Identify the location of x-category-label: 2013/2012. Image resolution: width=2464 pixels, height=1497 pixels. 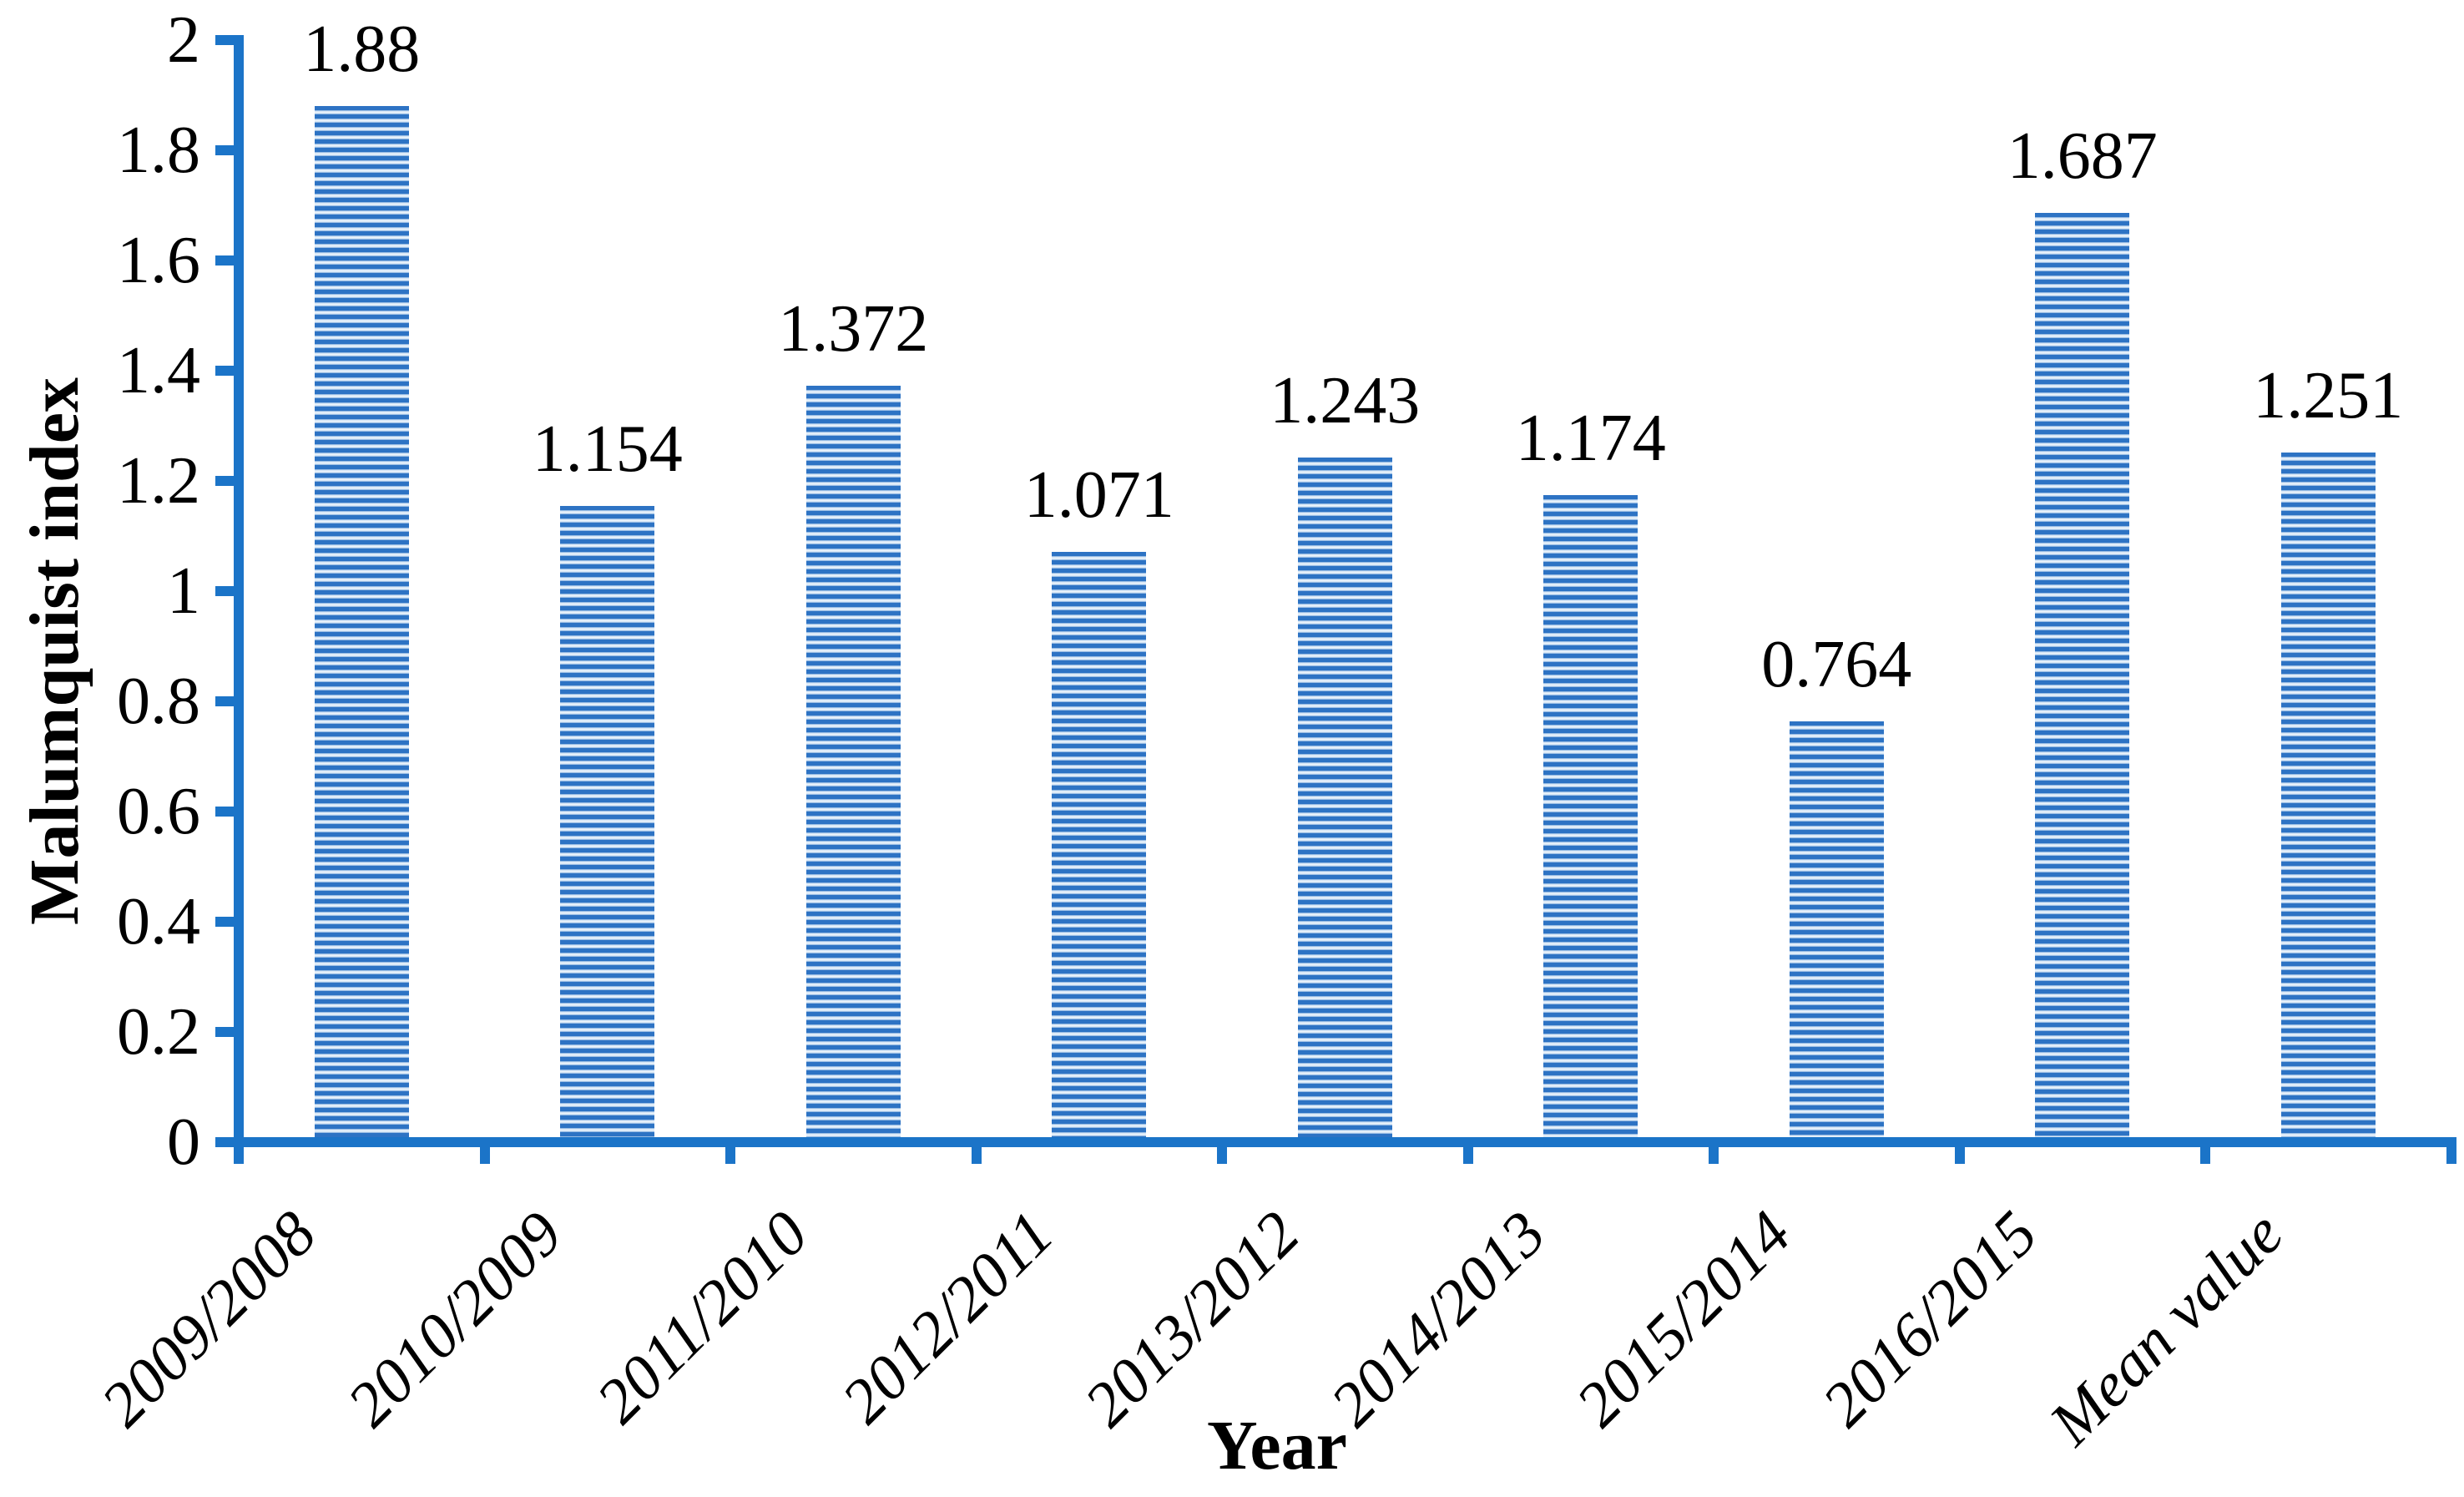
(1192, 1319).